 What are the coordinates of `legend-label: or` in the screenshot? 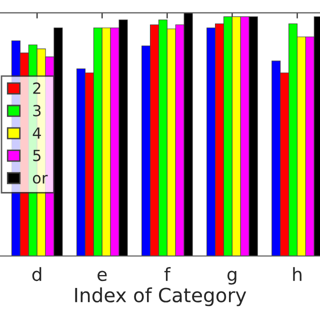 It's located at (40, 179).